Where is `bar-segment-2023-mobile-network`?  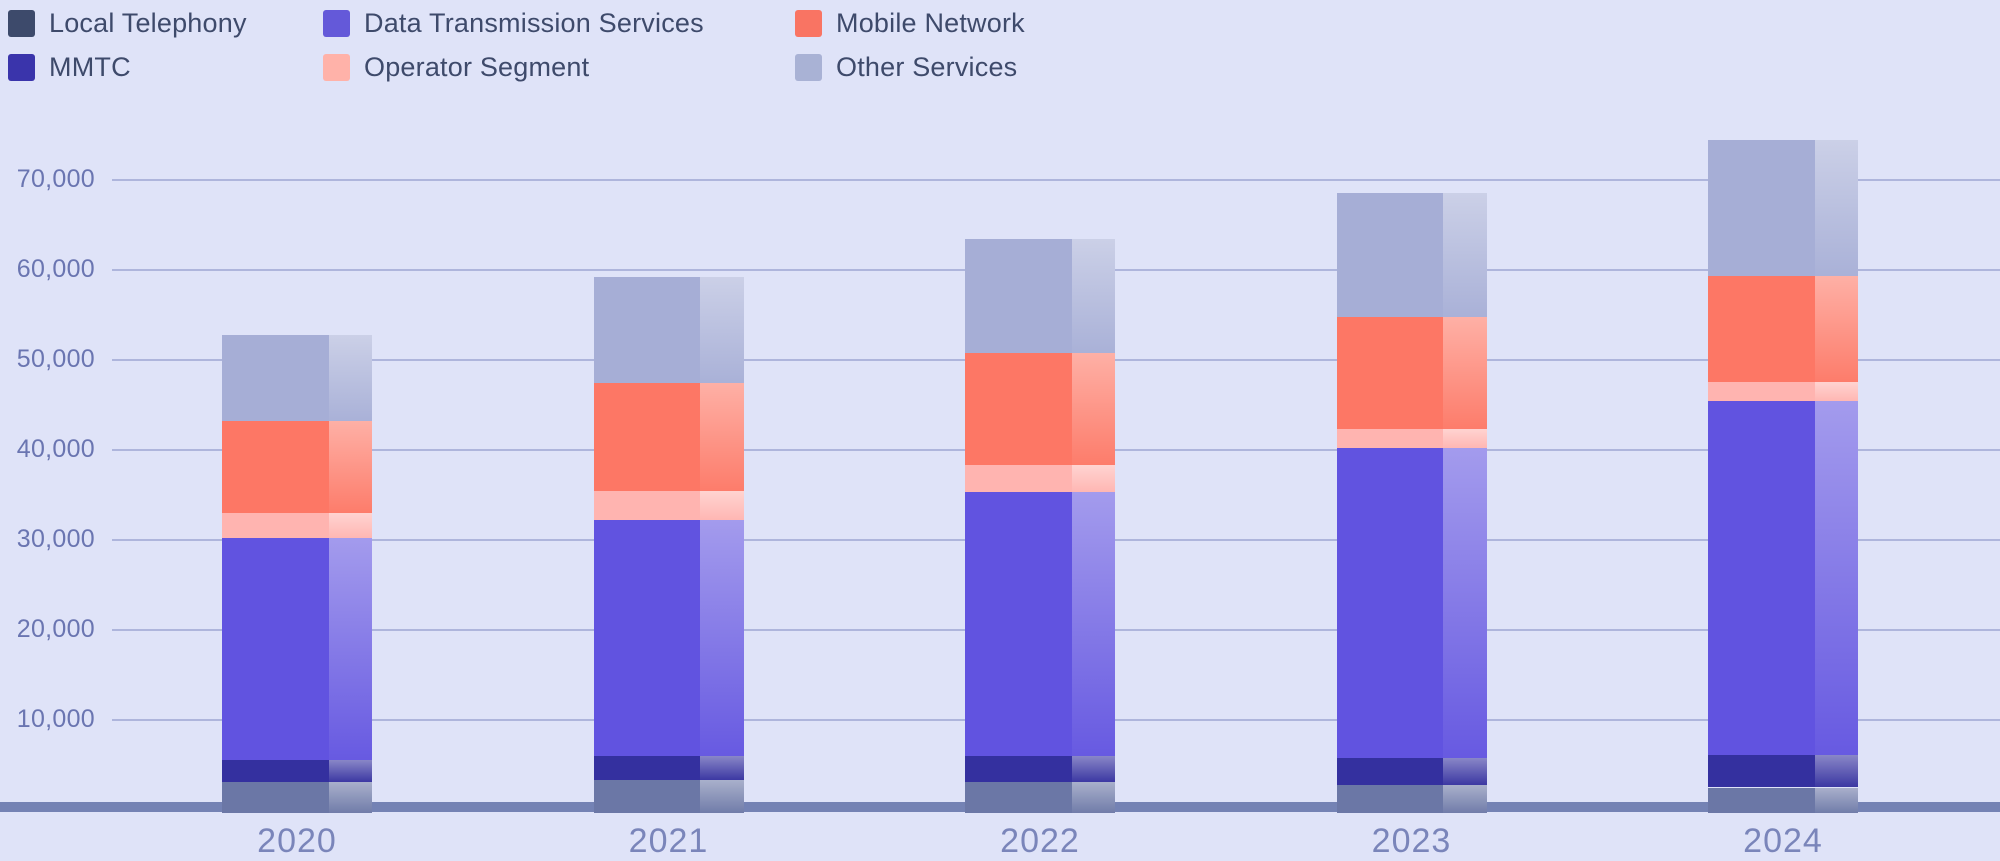 bar-segment-2023-mobile-network is located at coordinates (1411, 373).